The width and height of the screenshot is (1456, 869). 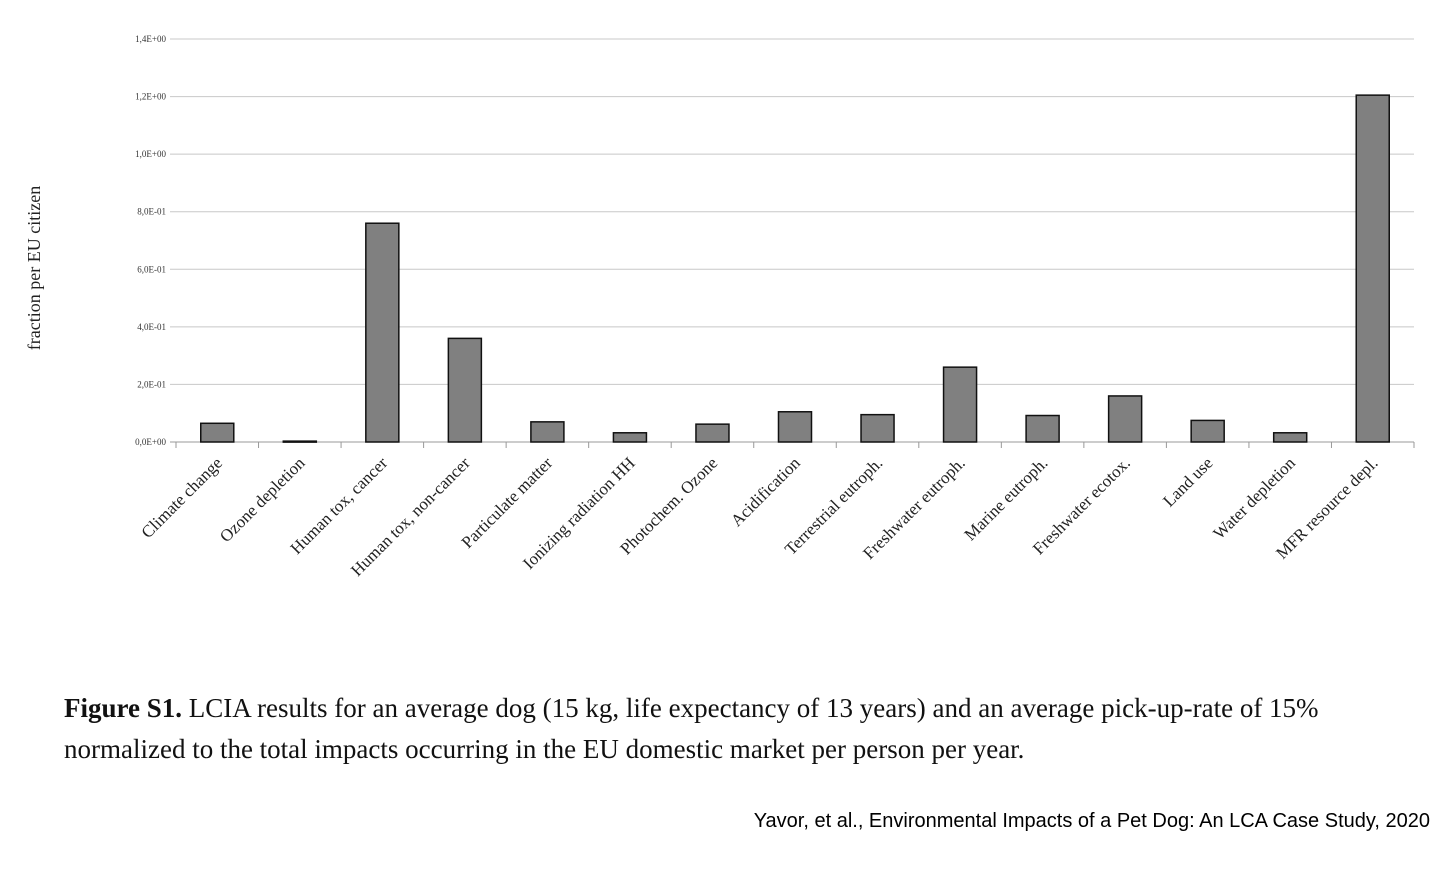 I want to click on y-axis-label: fraction per EU citizen, so click(x=34, y=268).